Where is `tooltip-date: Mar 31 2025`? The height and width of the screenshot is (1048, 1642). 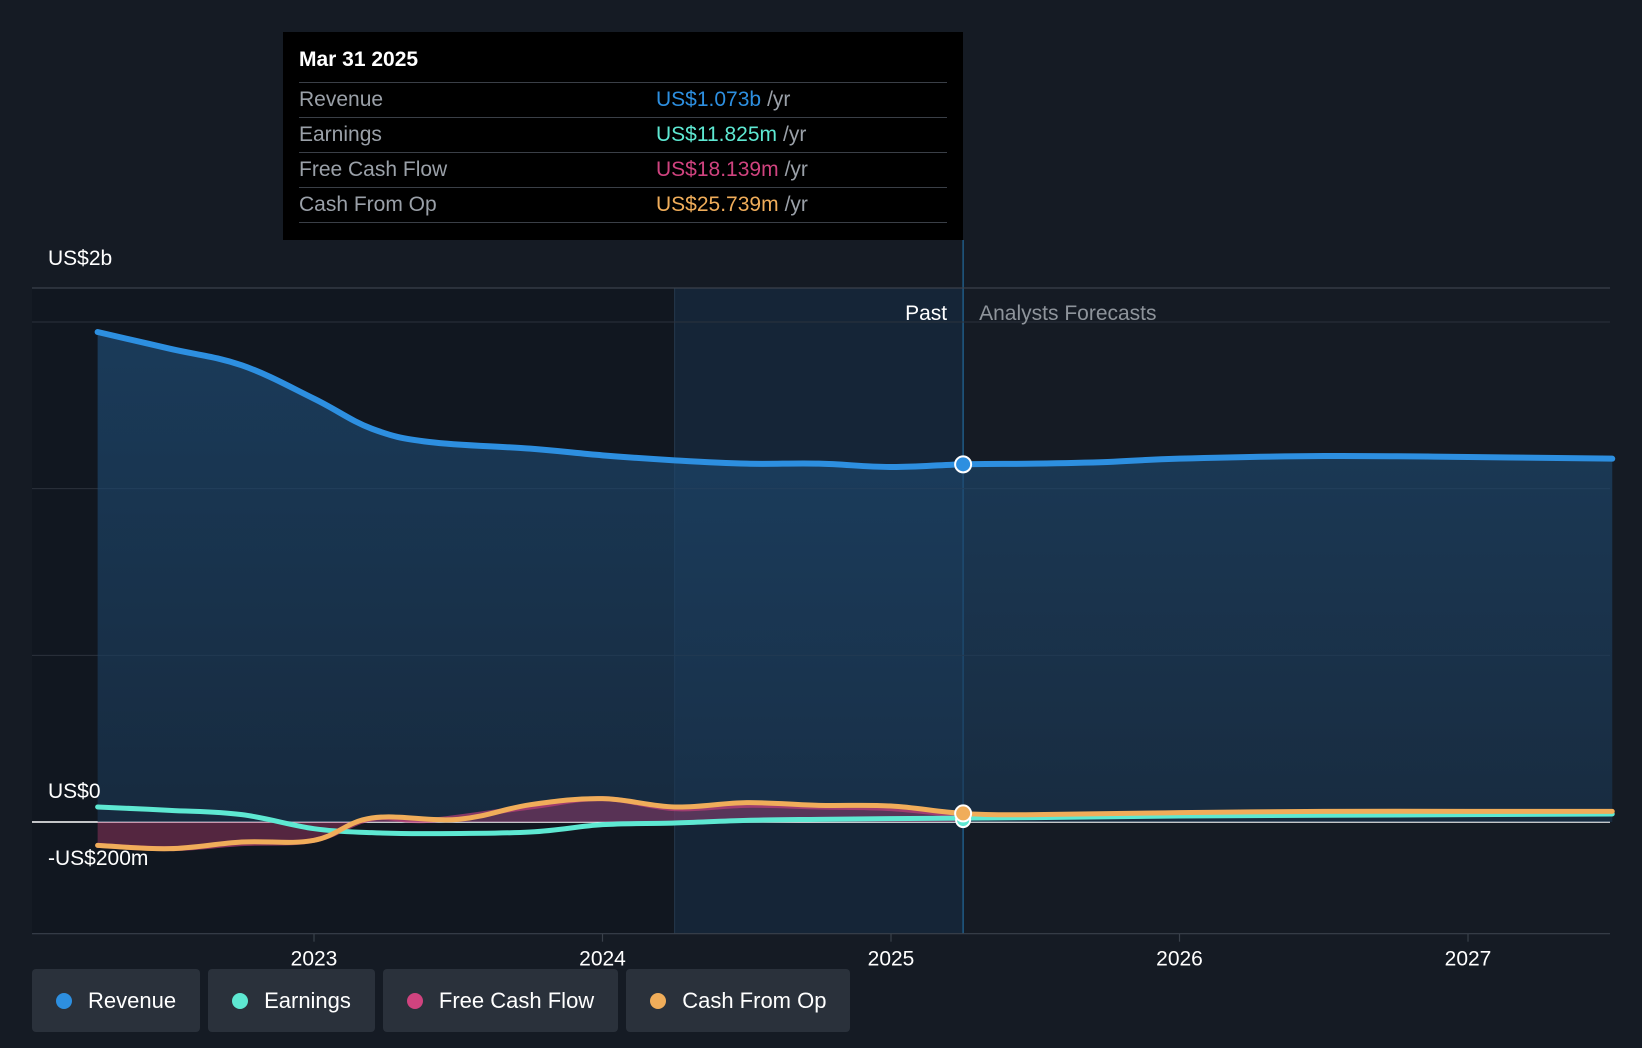 tooltip-date: Mar 31 2025 is located at coordinates (359, 59).